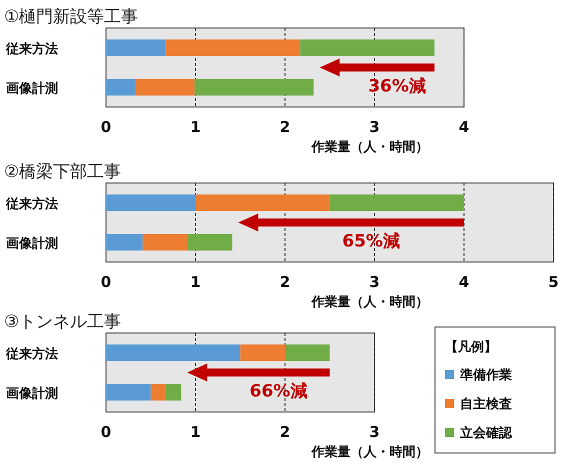 The height and width of the screenshot is (463, 563). Describe the element at coordinates (495, 390) in the screenshot. I see `legend: 【凡例】 準備作業 自主検査 立会確認` at that location.